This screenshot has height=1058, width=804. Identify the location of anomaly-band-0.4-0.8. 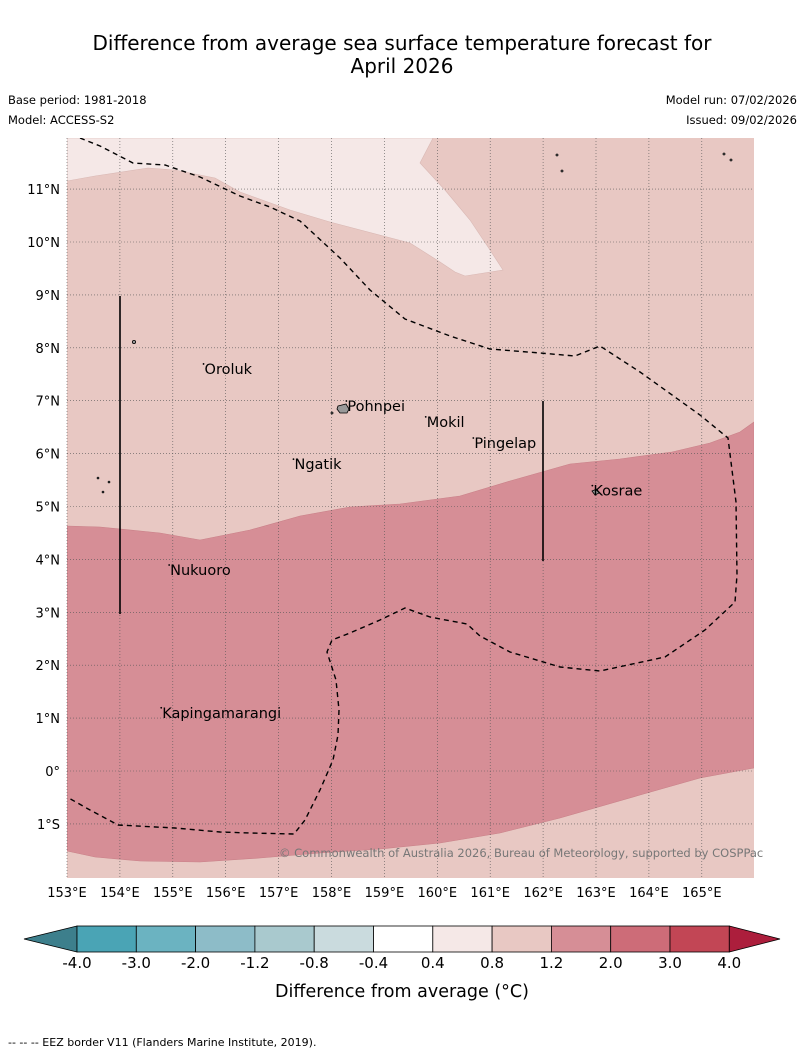
(285, 207).